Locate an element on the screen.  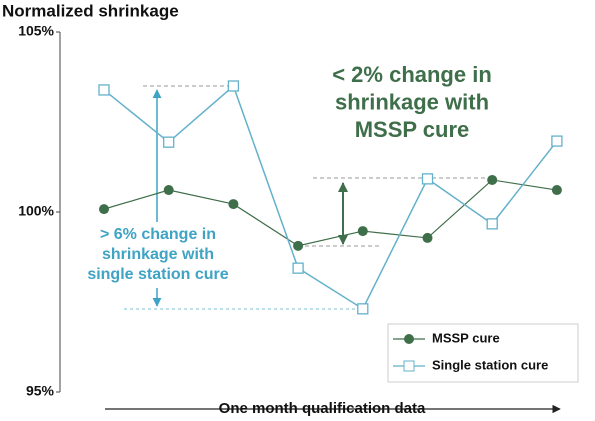
series-line is located at coordinates (330, 213).